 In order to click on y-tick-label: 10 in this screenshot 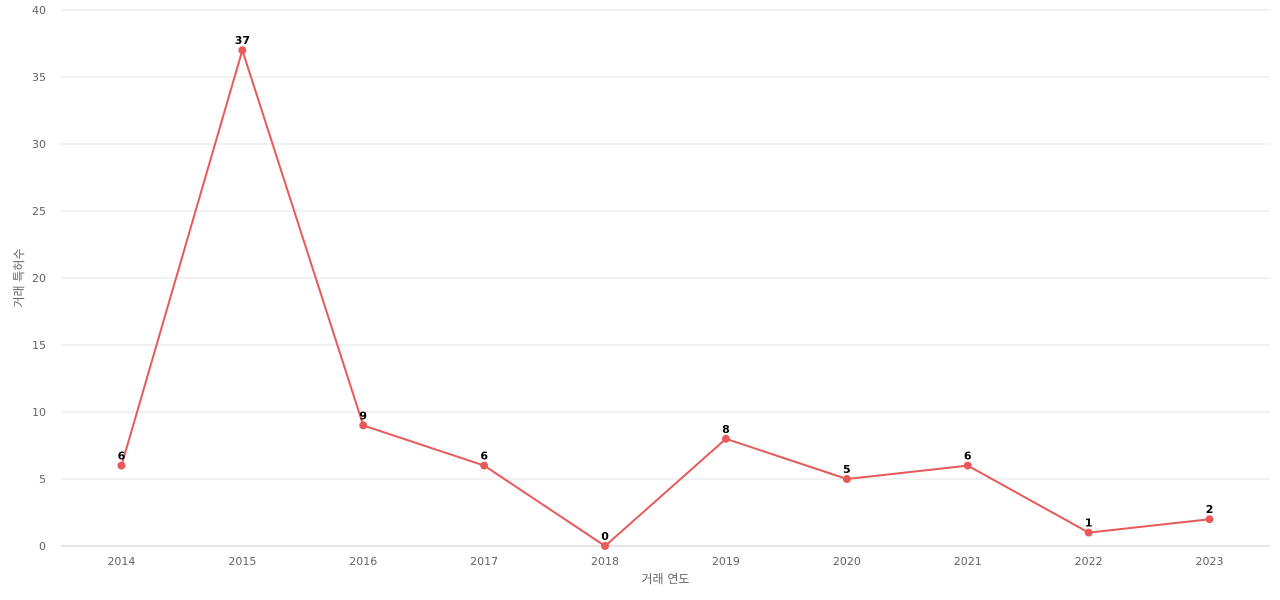, I will do `click(39, 412)`.